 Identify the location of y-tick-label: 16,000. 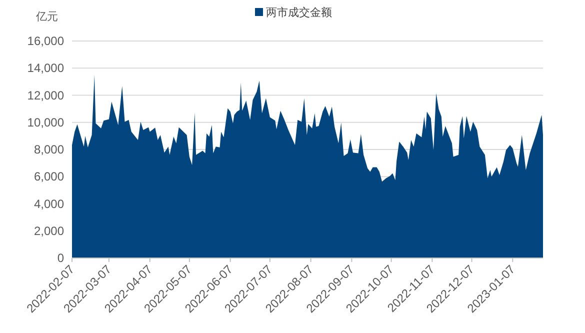
(45, 41).